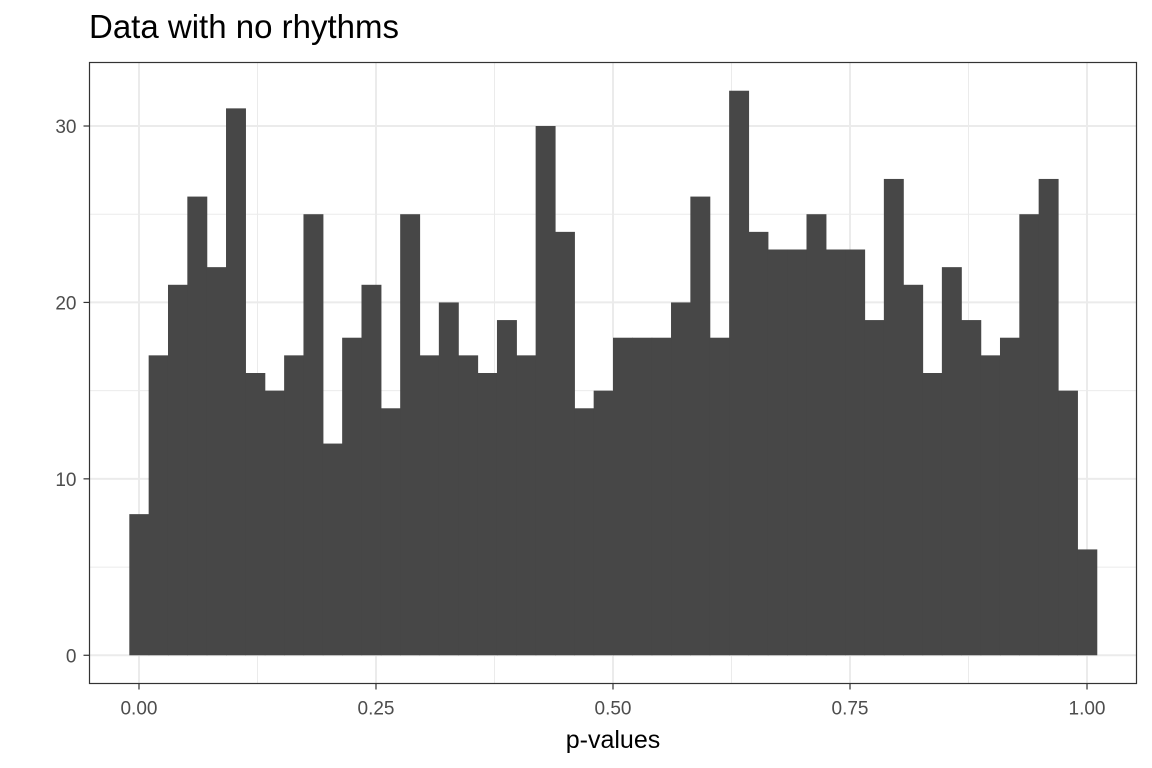 The image size is (1152, 768). What do you see at coordinates (1087, 709) in the screenshot?
I see `x-tick-label: 1.00` at bounding box center [1087, 709].